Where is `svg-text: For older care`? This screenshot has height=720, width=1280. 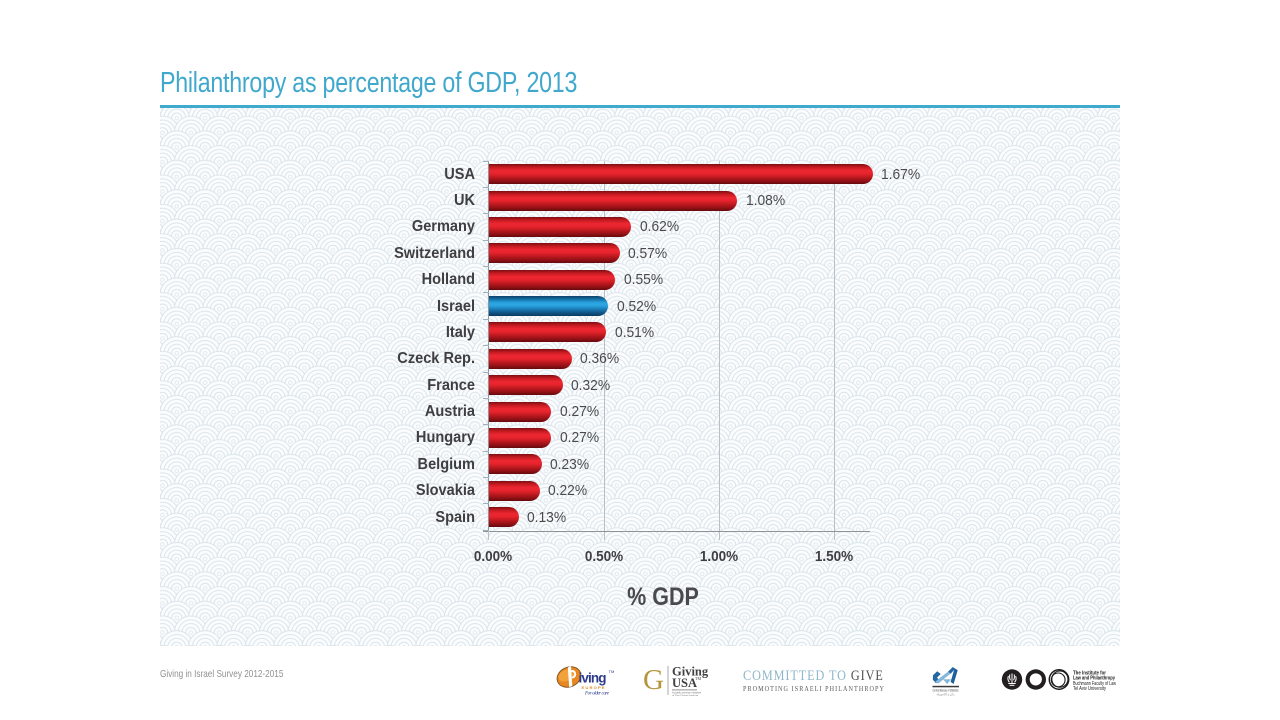 svg-text: For older care is located at coordinates (597, 694).